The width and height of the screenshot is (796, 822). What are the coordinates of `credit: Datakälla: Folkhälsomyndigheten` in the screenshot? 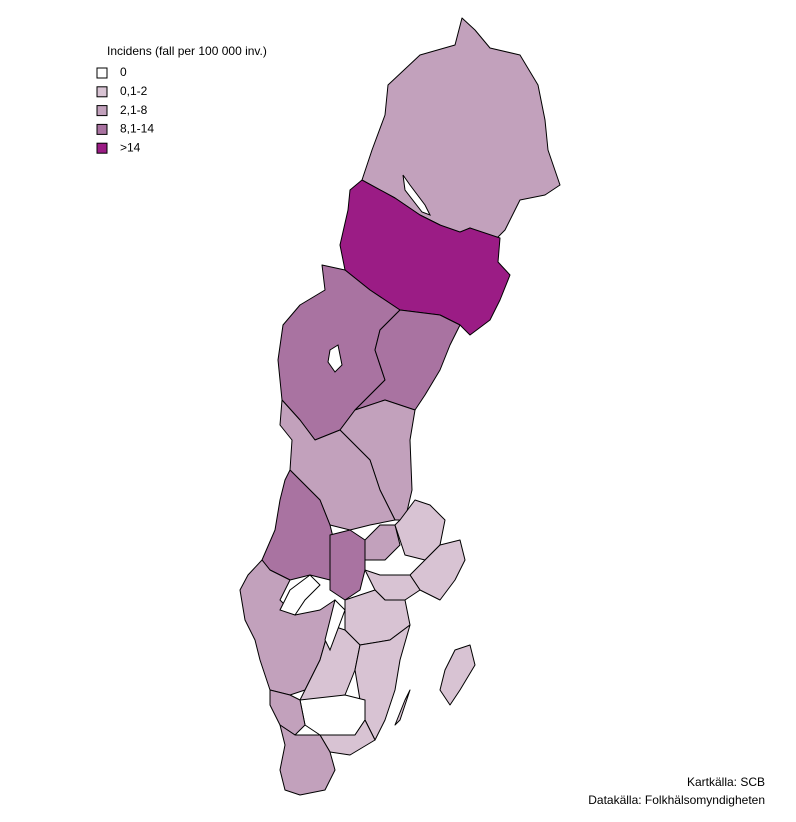 It's located at (676, 800).